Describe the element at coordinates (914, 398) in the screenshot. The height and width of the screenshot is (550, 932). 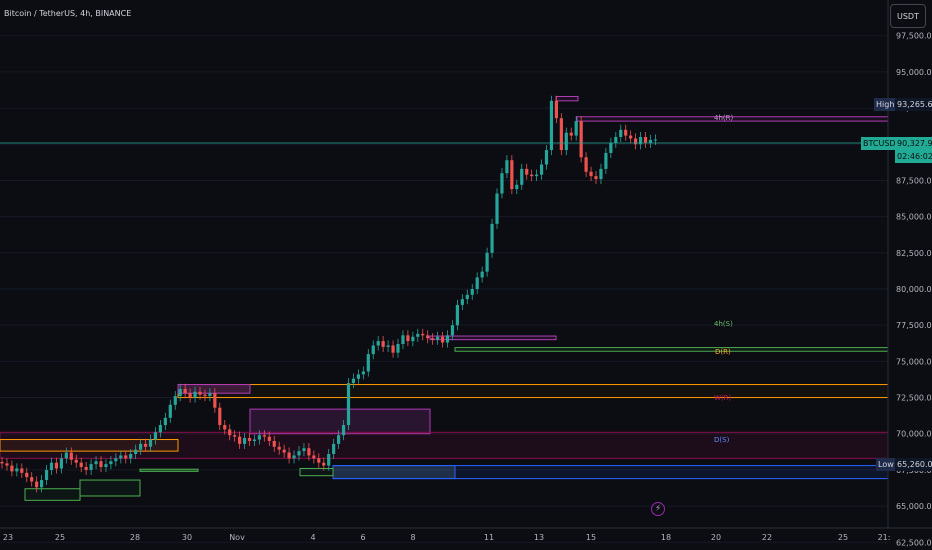
I see `price-tick-label: 72,500.00` at that location.